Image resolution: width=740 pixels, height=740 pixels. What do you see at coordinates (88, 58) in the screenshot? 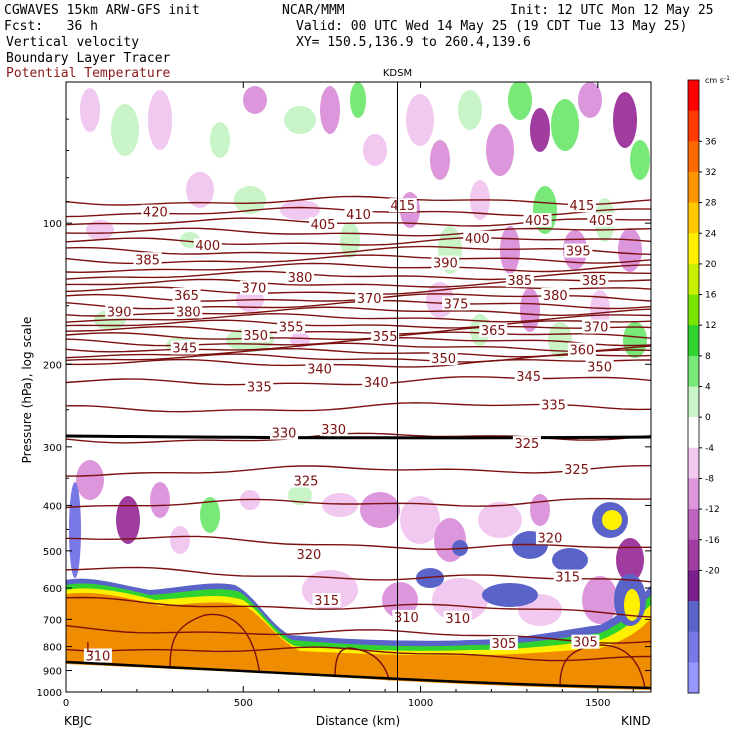
I see `header-field-boundary-layer: Boundary Layer Tracer` at bounding box center [88, 58].